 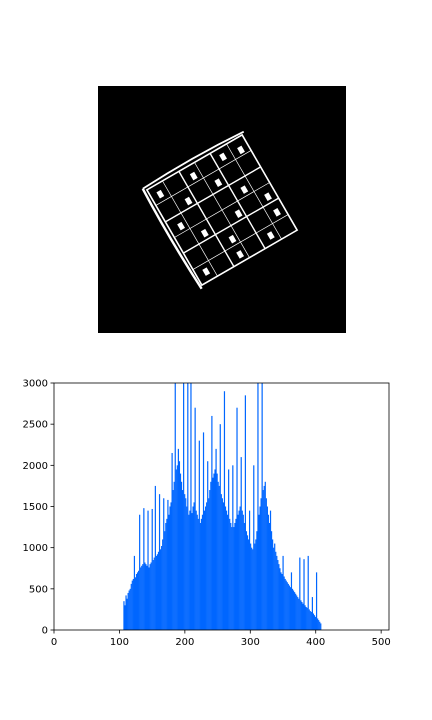 I want to click on x-tick-label: 0, so click(x=54, y=642).